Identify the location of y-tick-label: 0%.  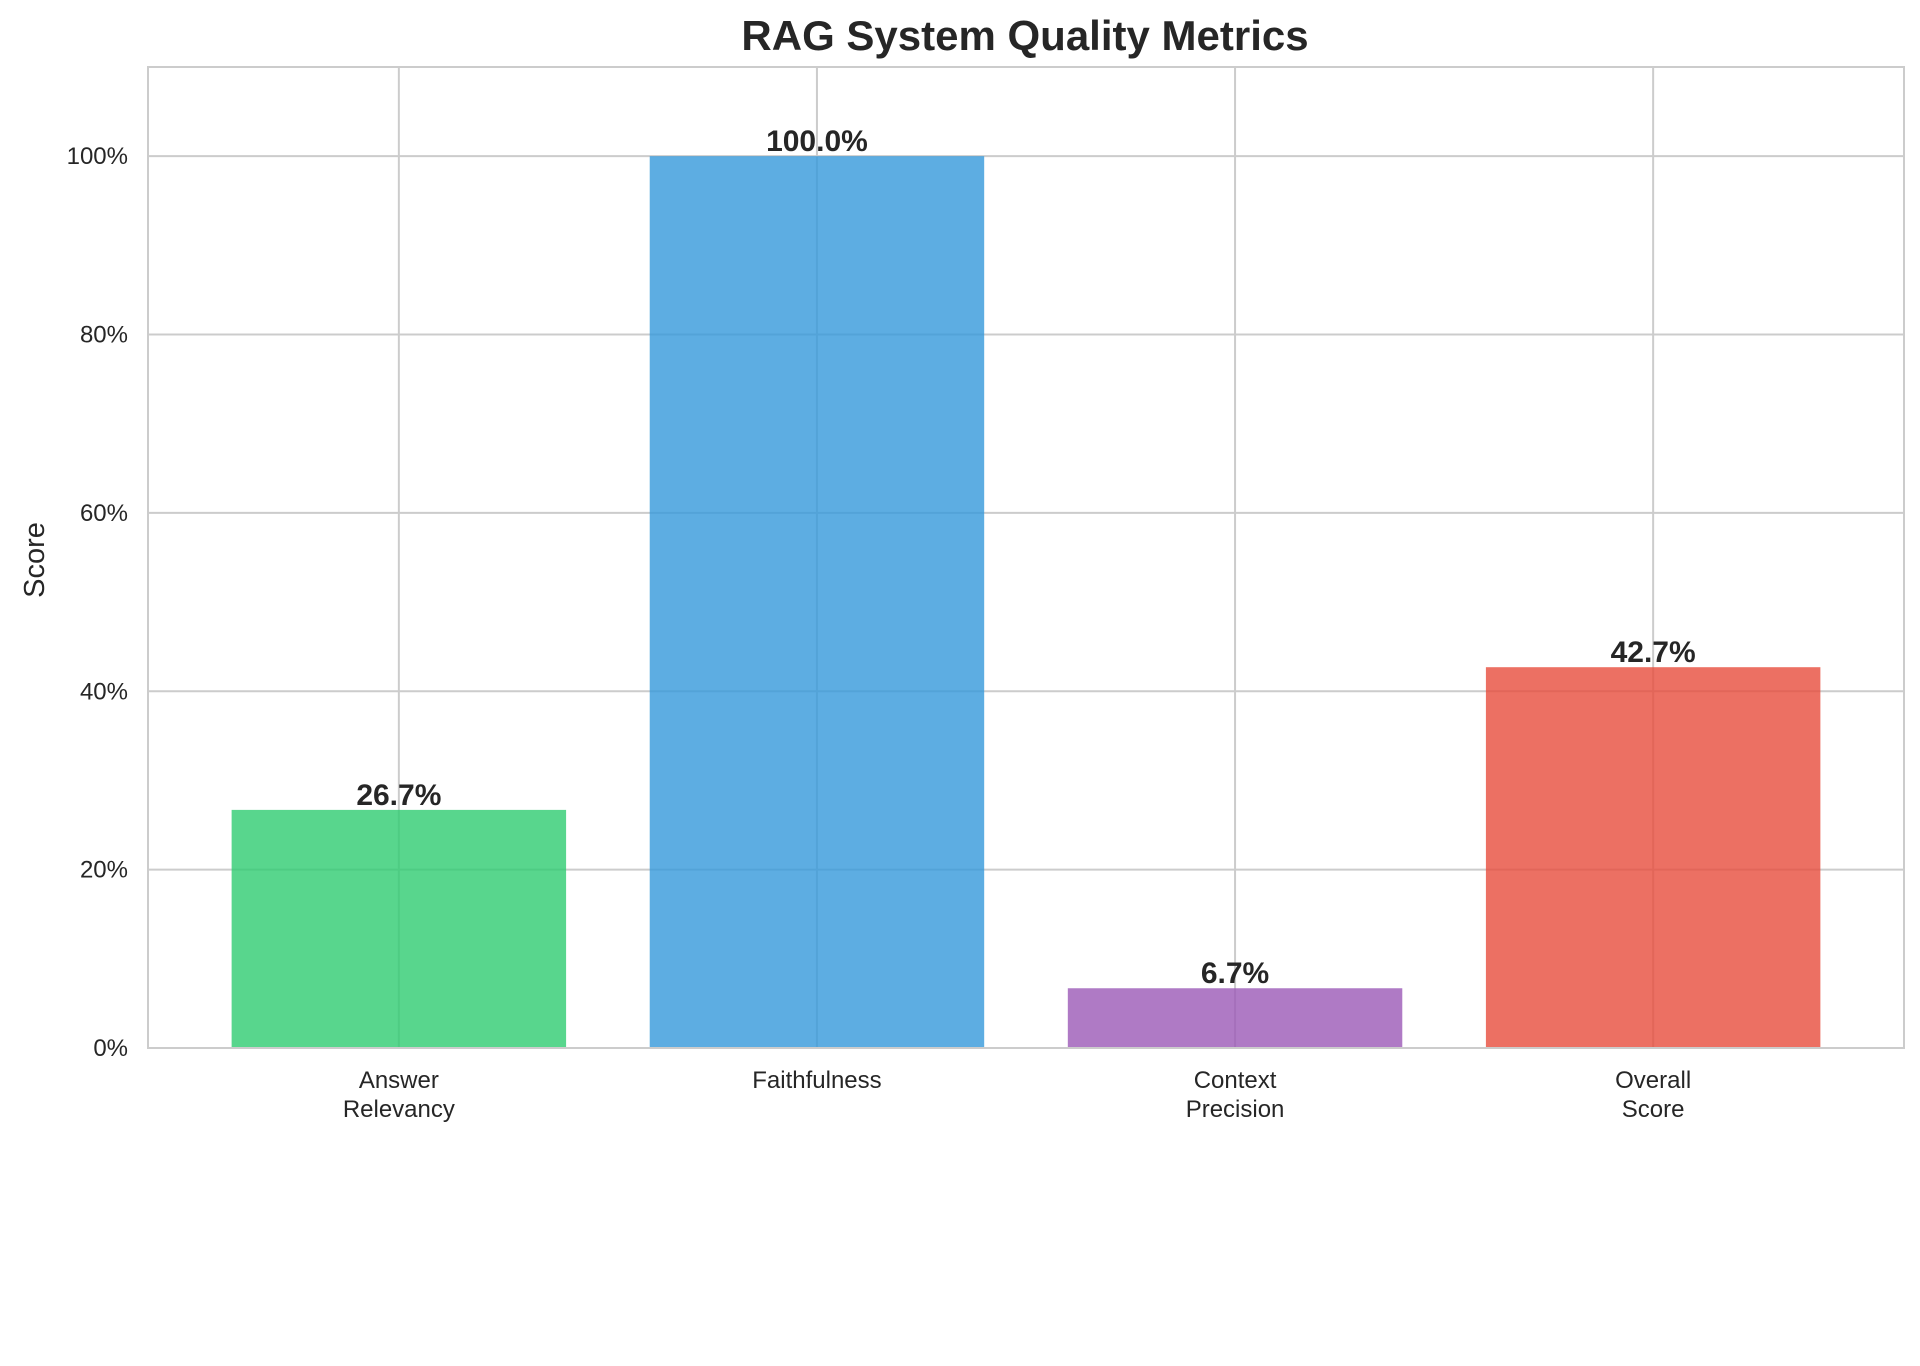
(110, 1048).